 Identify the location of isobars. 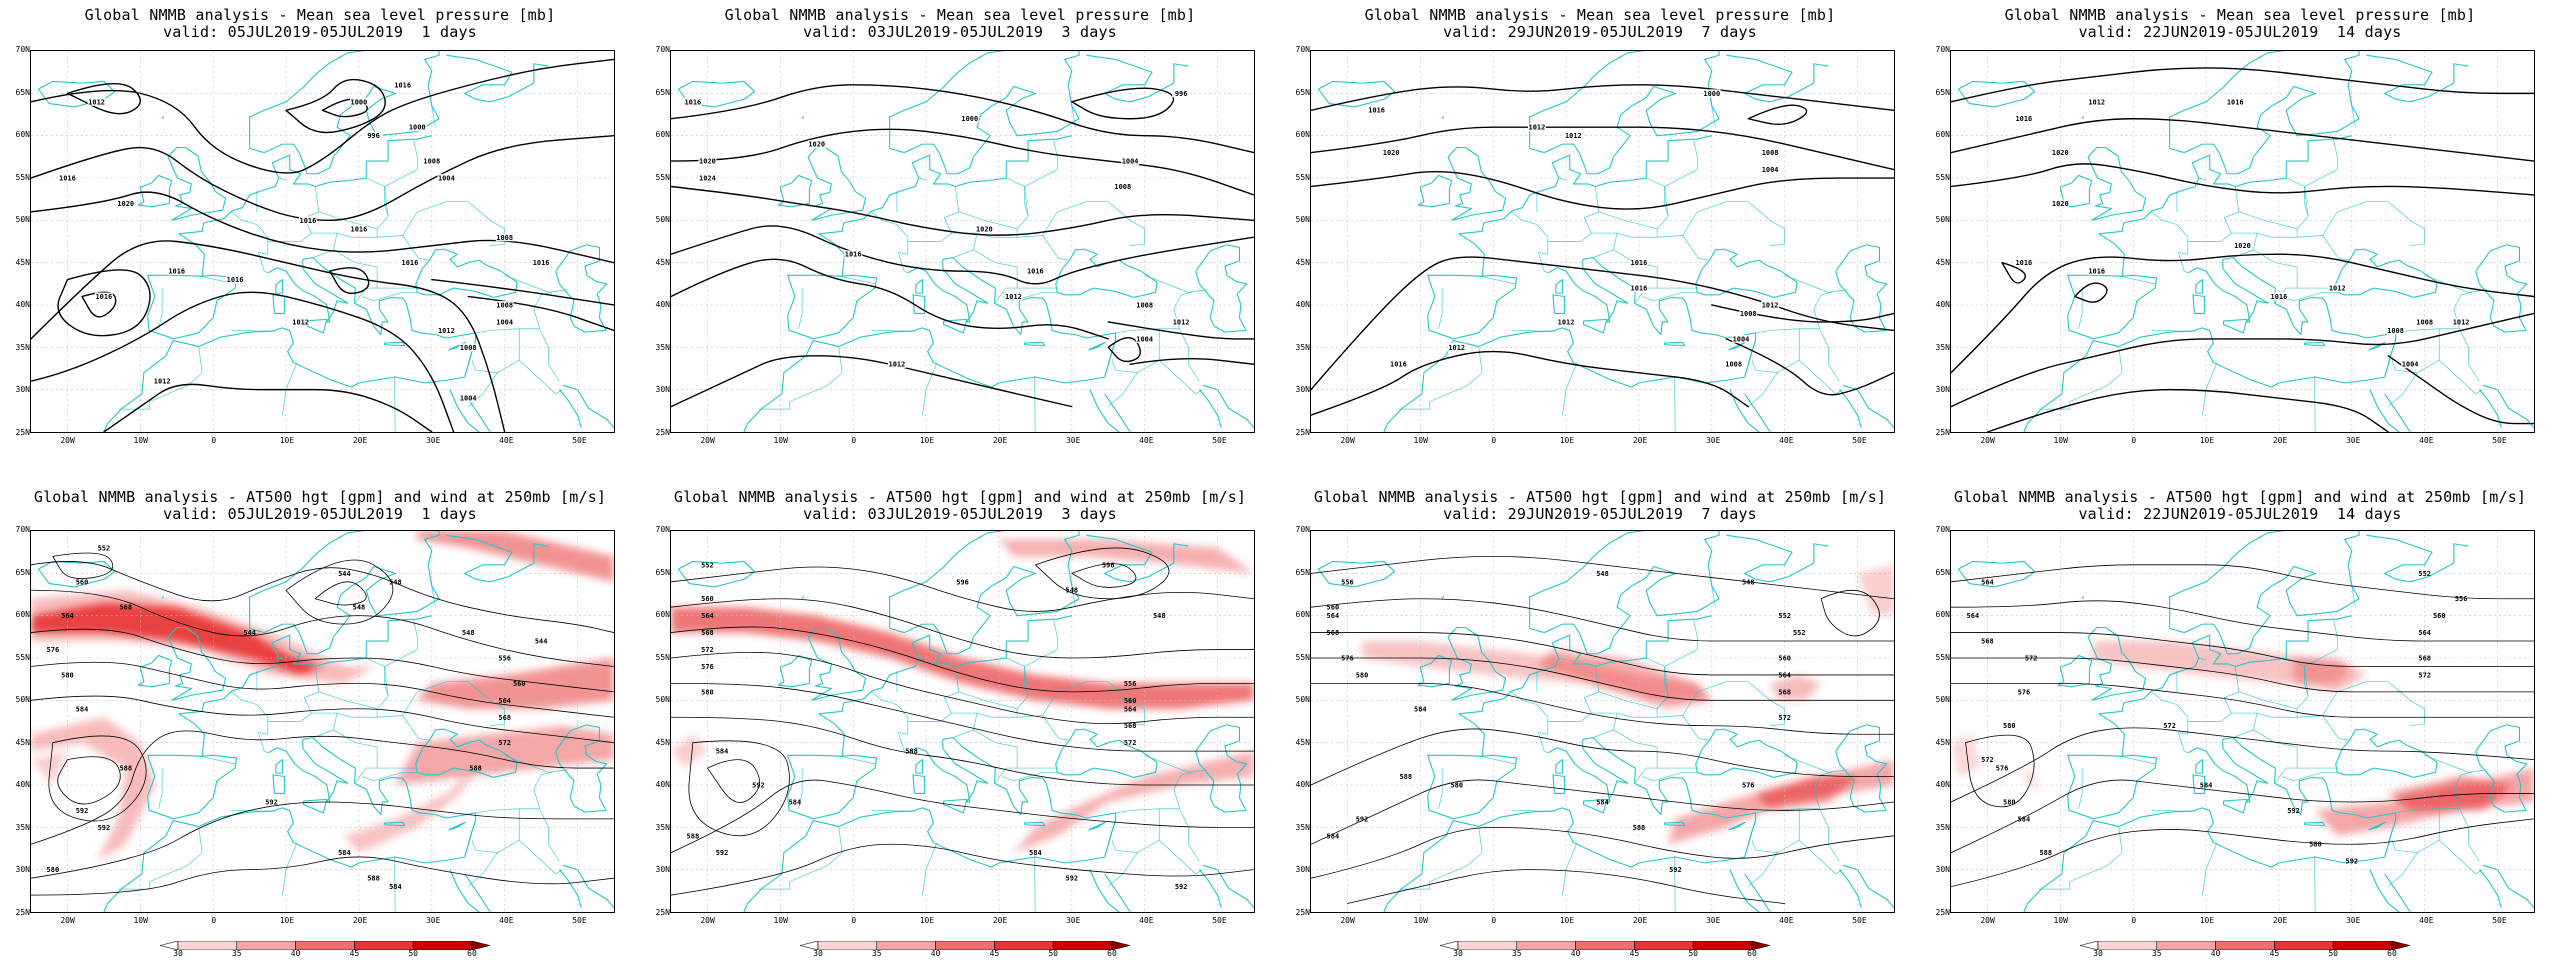
(2242, 249).